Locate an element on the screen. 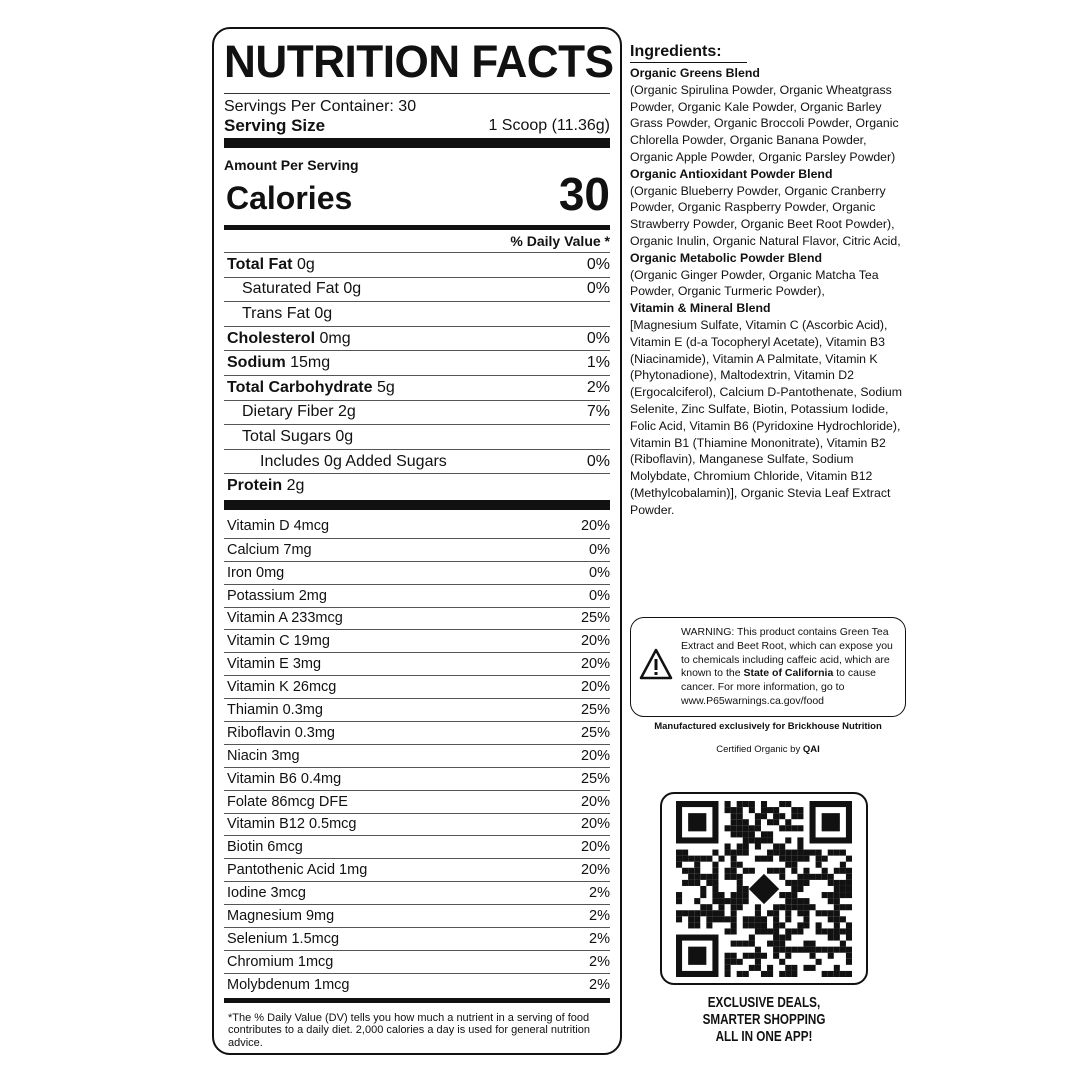  nutrient-row: Total Sugars 0g is located at coordinates (417, 436).